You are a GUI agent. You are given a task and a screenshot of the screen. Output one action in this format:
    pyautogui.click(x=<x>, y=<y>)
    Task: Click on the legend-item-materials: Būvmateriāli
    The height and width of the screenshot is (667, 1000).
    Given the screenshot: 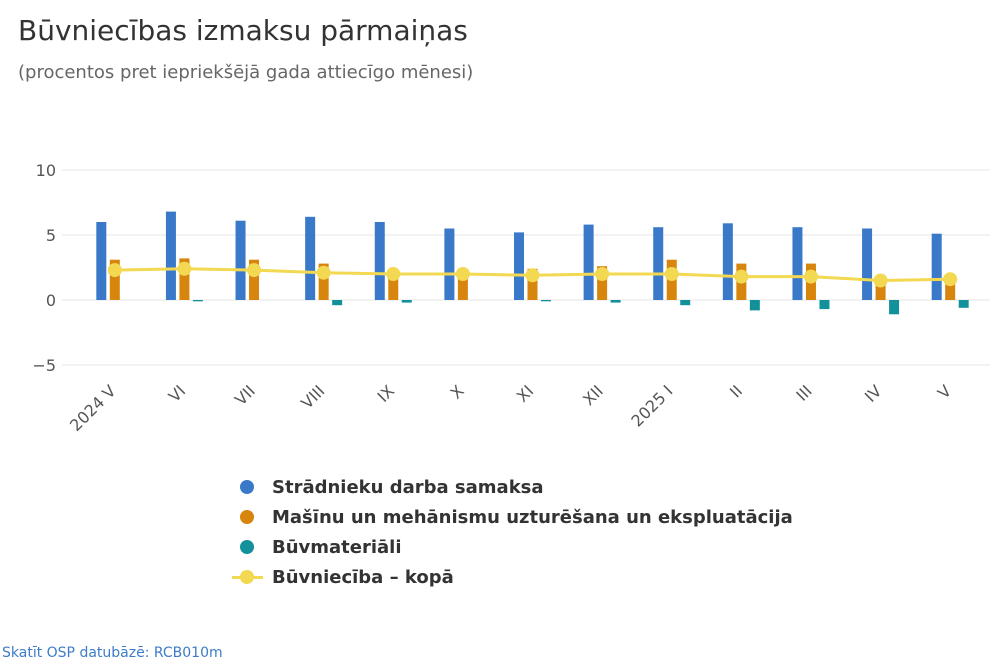 What is the action you would take?
    pyautogui.click(x=512, y=547)
    